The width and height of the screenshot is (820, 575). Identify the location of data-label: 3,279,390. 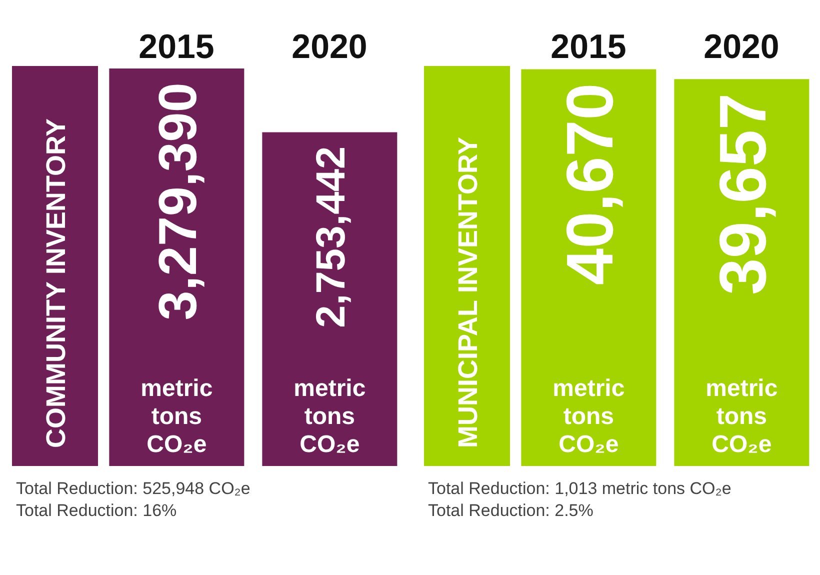
(178, 201).